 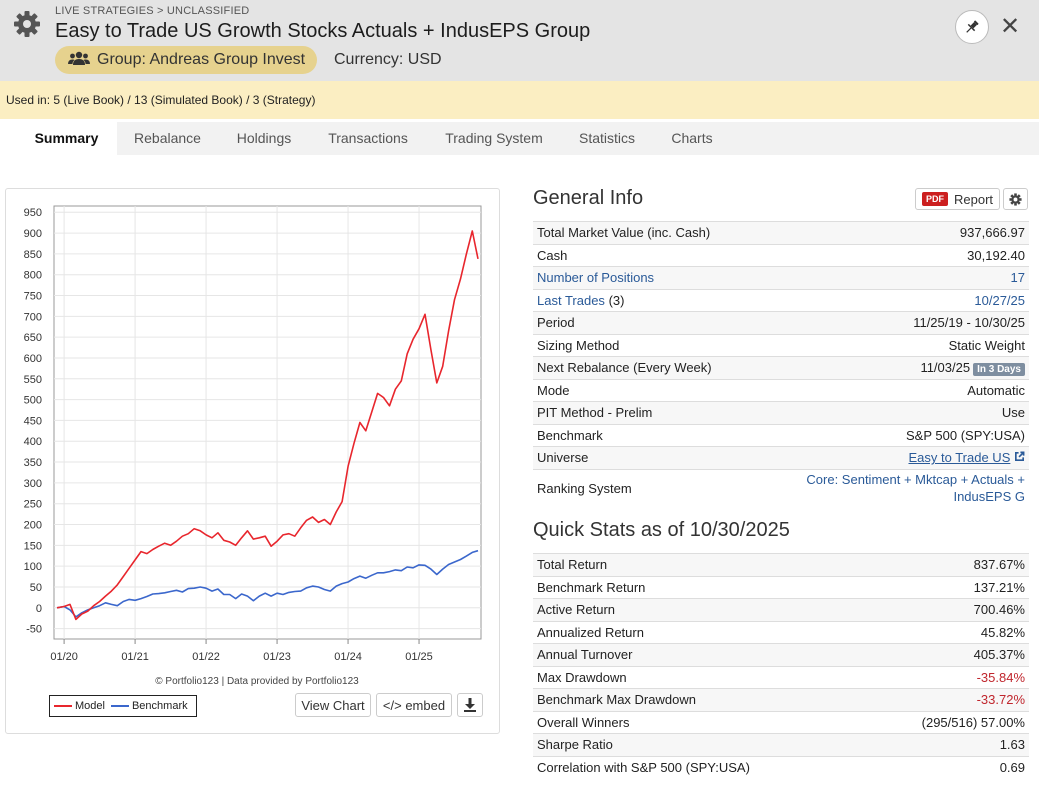 I want to click on last-trades-link: Last Trades, so click(x=571, y=300).